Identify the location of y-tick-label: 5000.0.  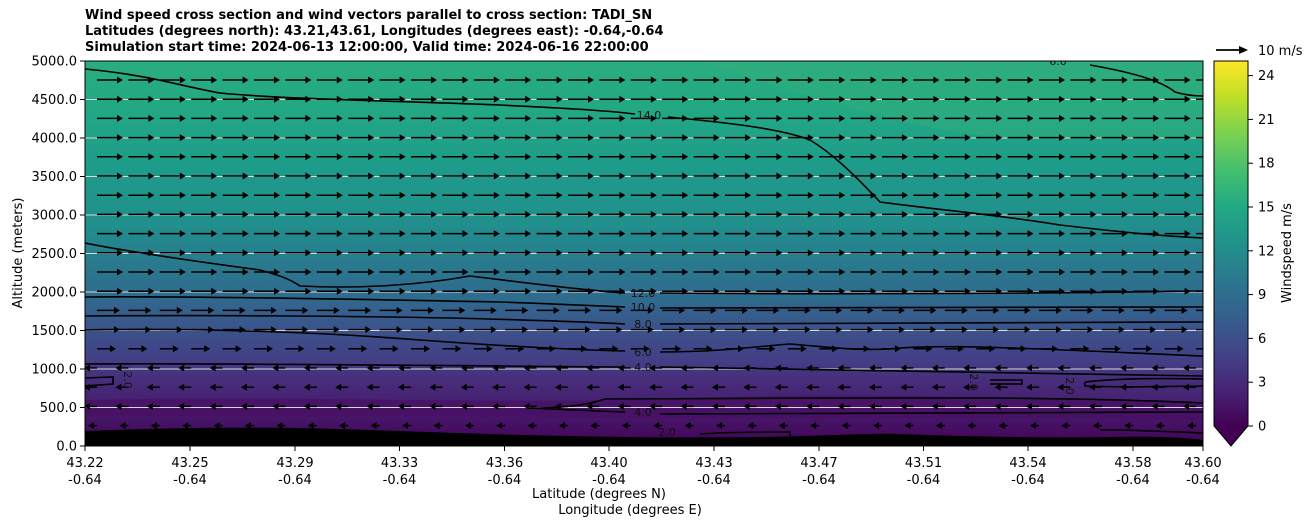
(55, 62).